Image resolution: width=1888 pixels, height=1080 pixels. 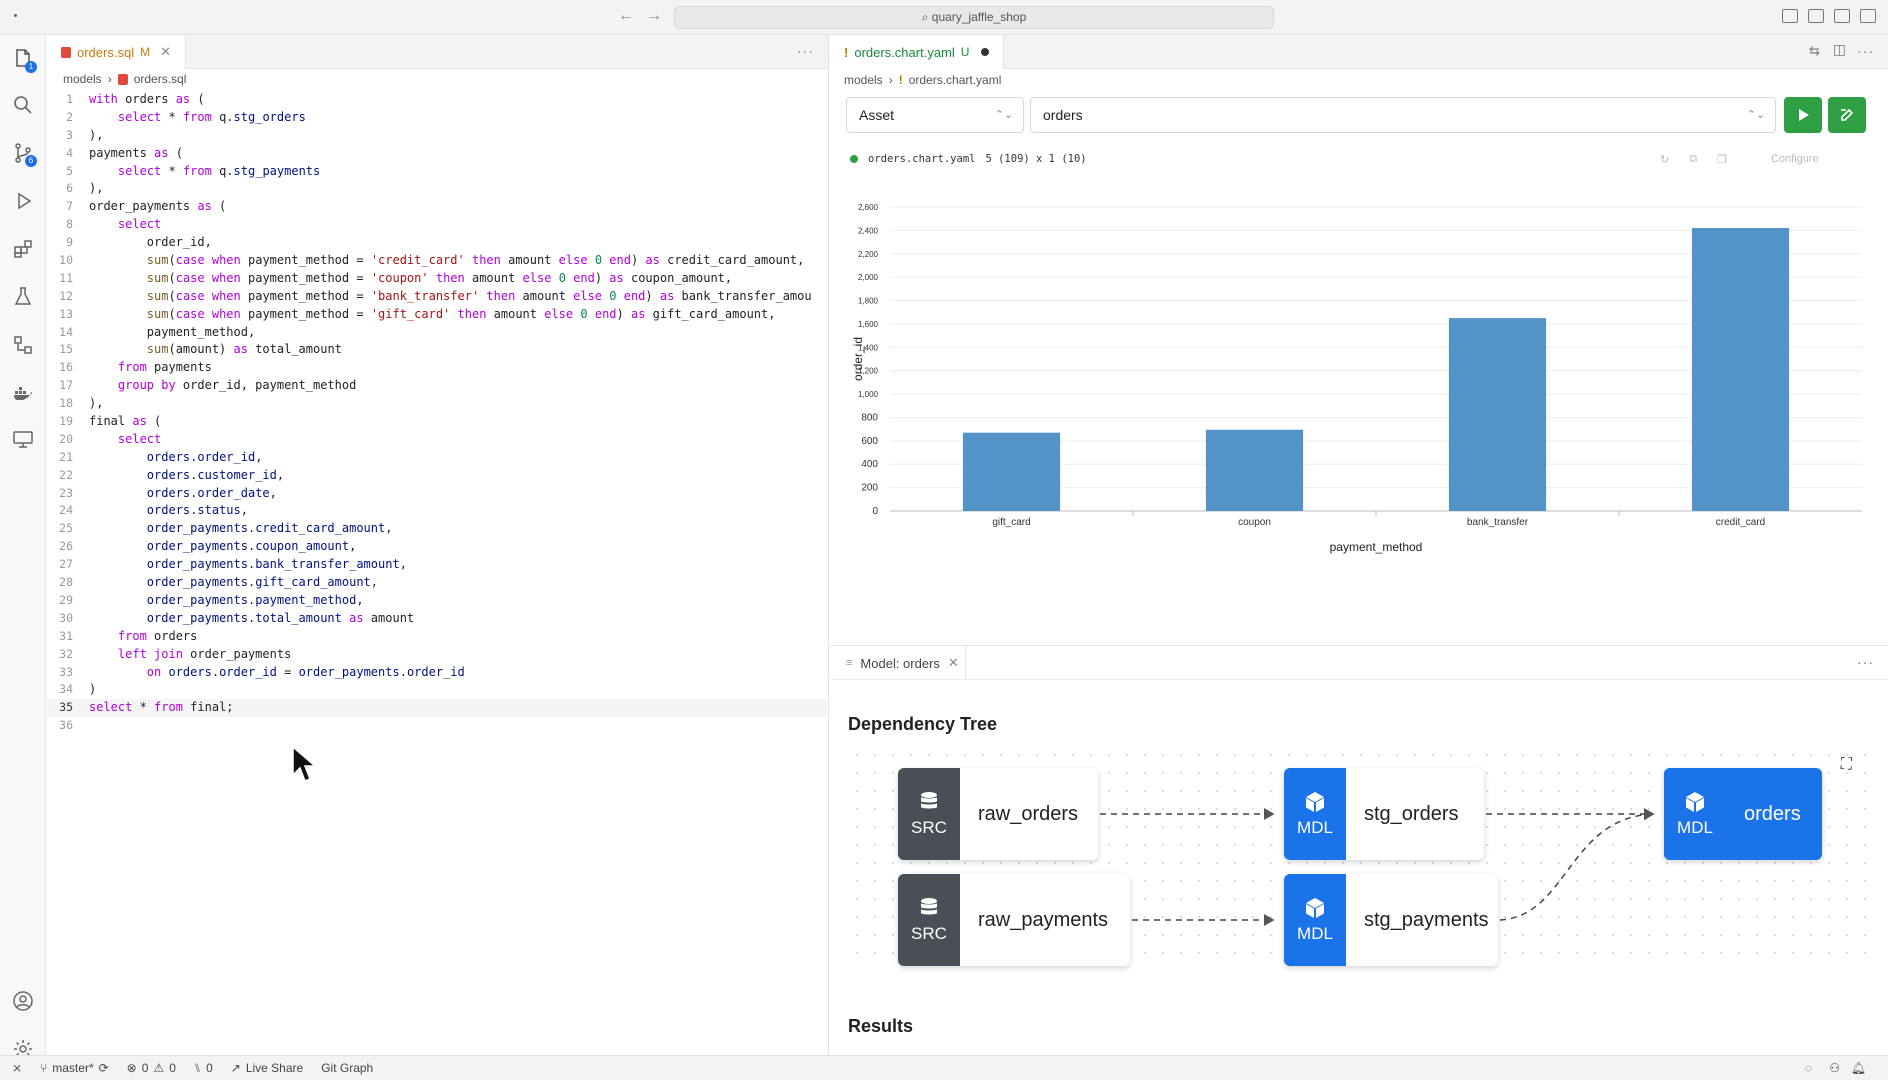 What do you see at coordinates (23, 105) in the screenshot?
I see `search-icon` at bounding box center [23, 105].